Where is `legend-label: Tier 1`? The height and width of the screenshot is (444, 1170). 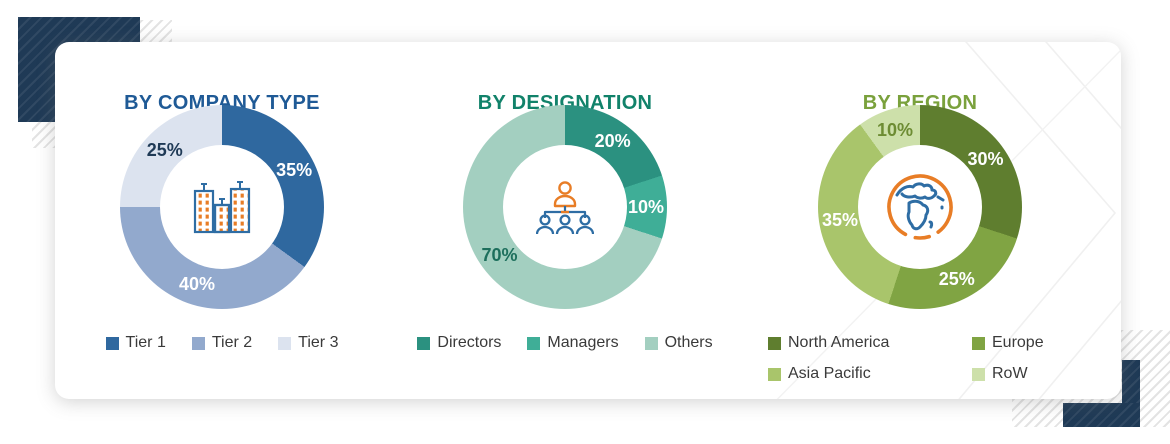 legend-label: Tier 1 is located at coordinates (145, 342).